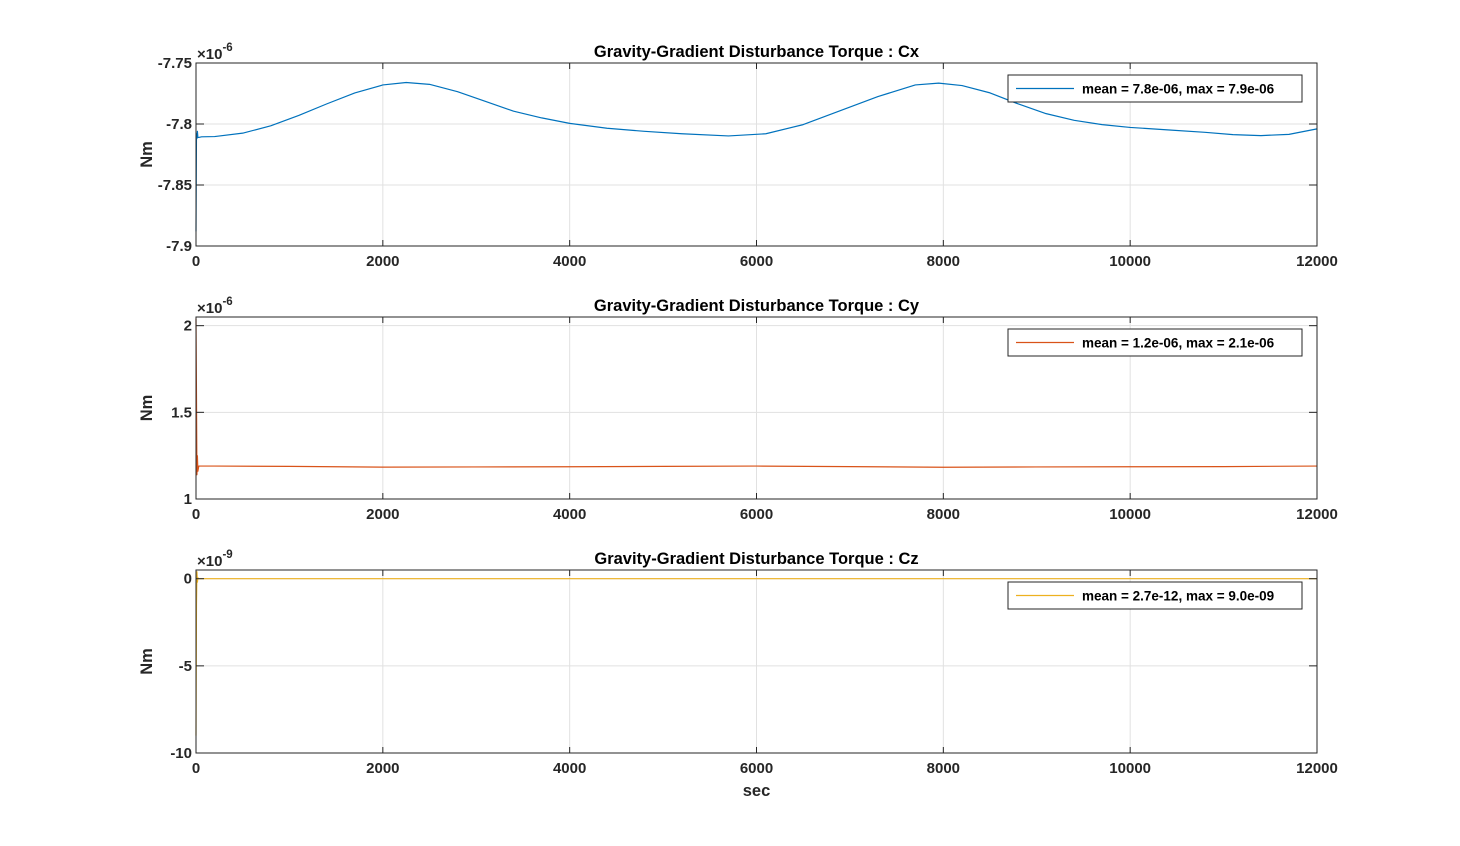  What do you see at coordinates (175, 63) in the screenshot?
I see `y-tick-label: -7.75` at bounding box center [175, 63].